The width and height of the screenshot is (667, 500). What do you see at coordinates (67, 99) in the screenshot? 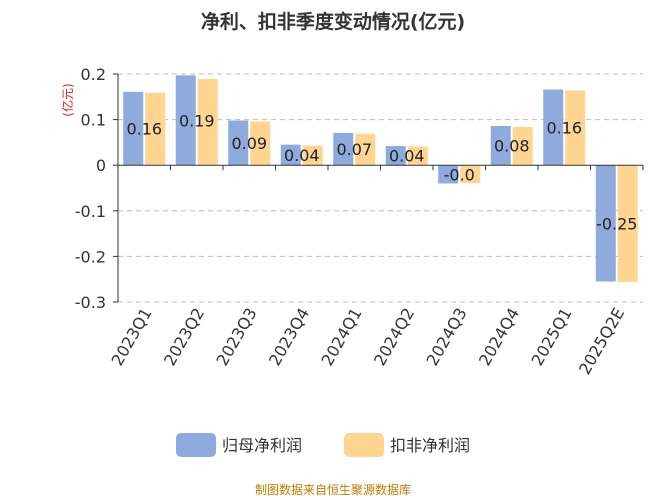
I see `y-axis-unit-label: (亿元)` at bounding box center [67, 99].